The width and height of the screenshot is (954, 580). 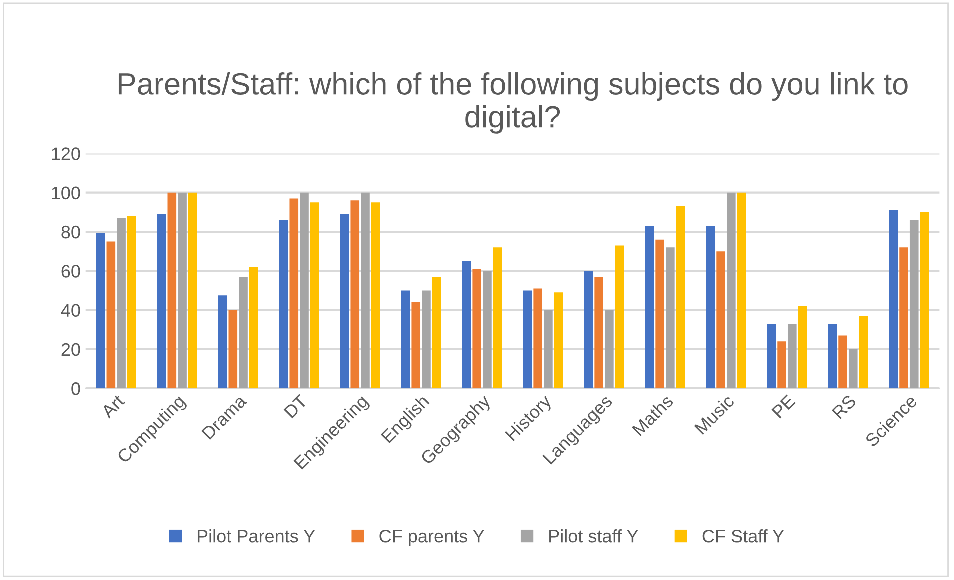 I want to click on y-tick-label: 100, so click(x=66, y=193).